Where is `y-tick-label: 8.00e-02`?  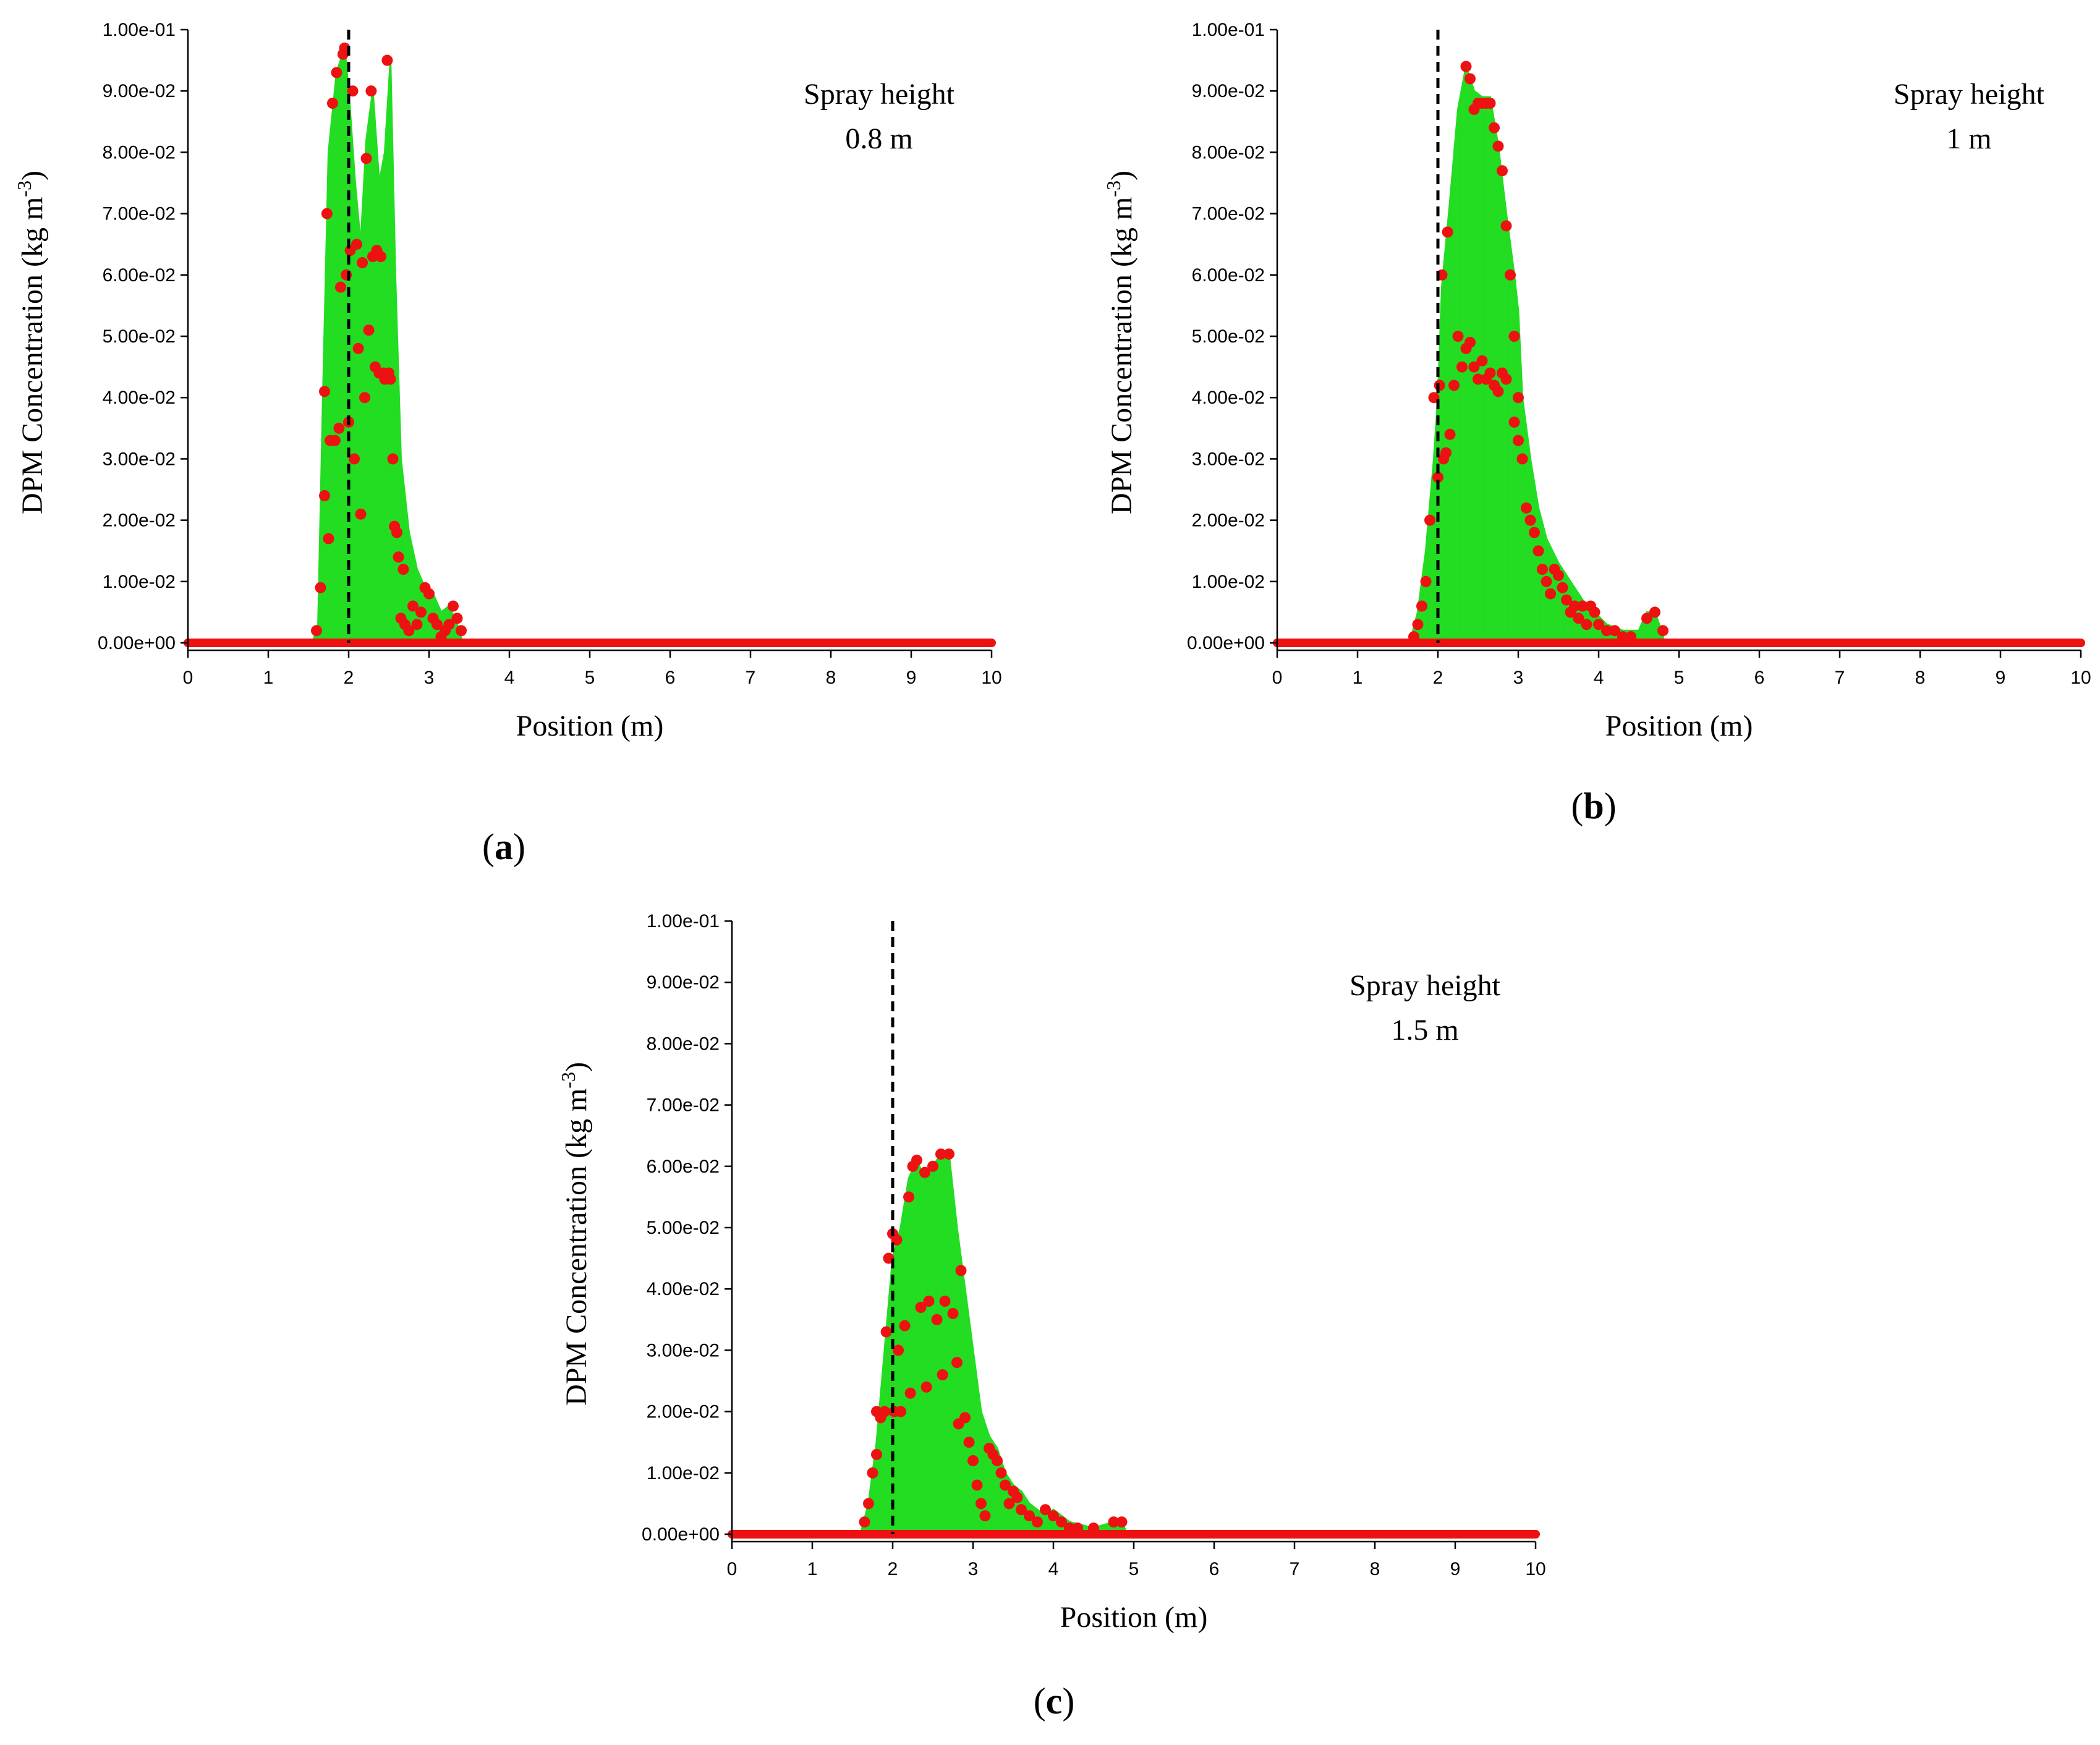
y-tick-label: 8.00e-02 is located at coordinates (683, 1044).